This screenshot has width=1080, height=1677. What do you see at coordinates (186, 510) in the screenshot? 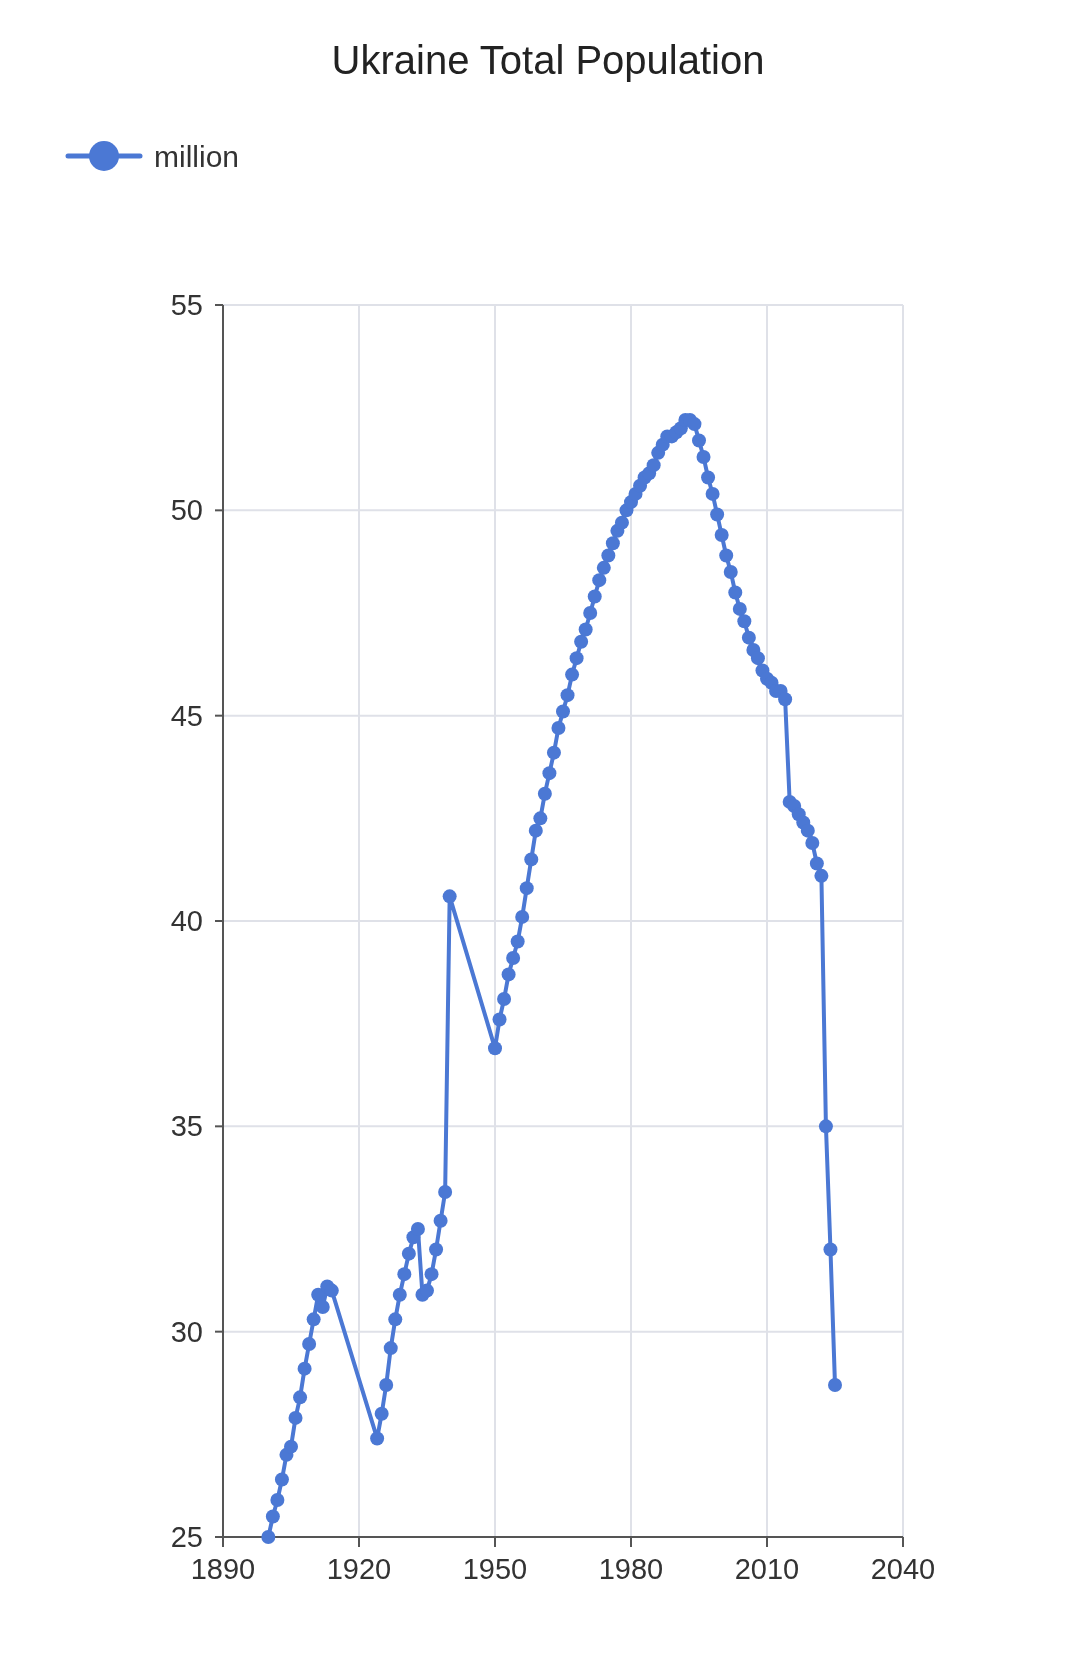
I see `y-tick-label: 50` at bounding box center [186, 510].